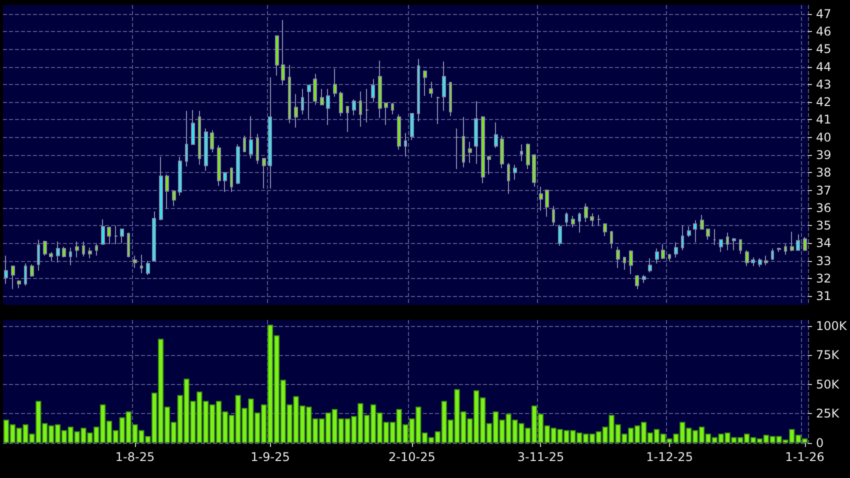 Image resolution: width=850 pixels, height=478 pixels. Describe the element at coordinates (824, 102) in the screenshot. I see `y-tick-label: 42` at that location.